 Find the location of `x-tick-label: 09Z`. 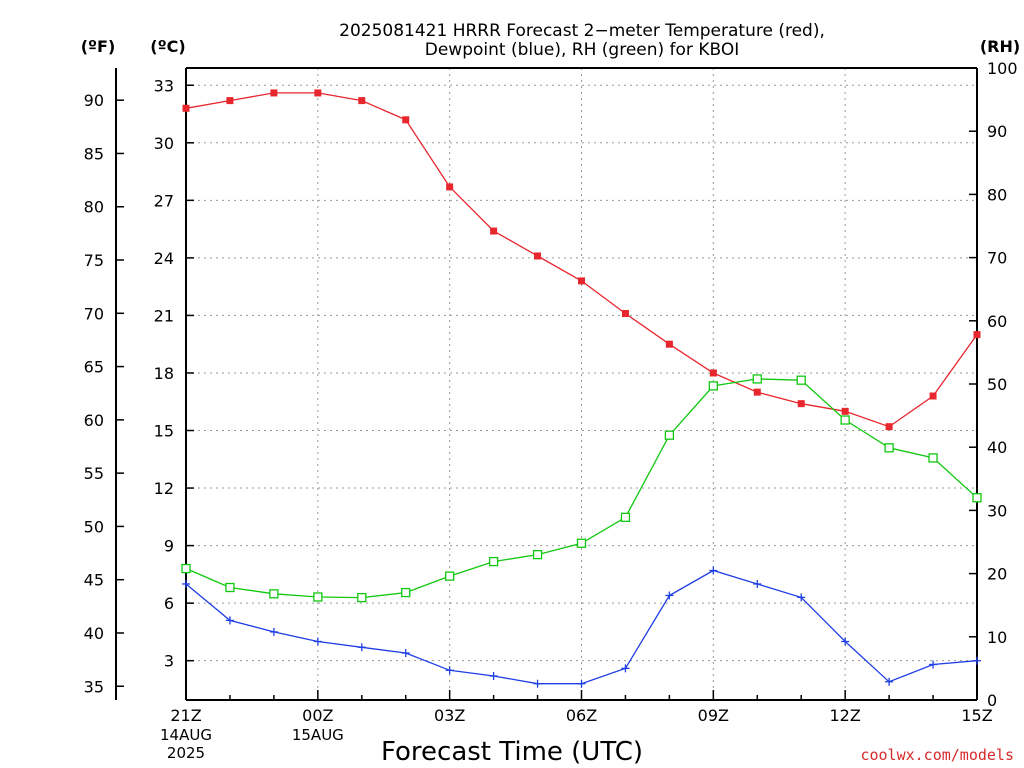

x-tick-label: 09Z is located at coordinates (713, 715).